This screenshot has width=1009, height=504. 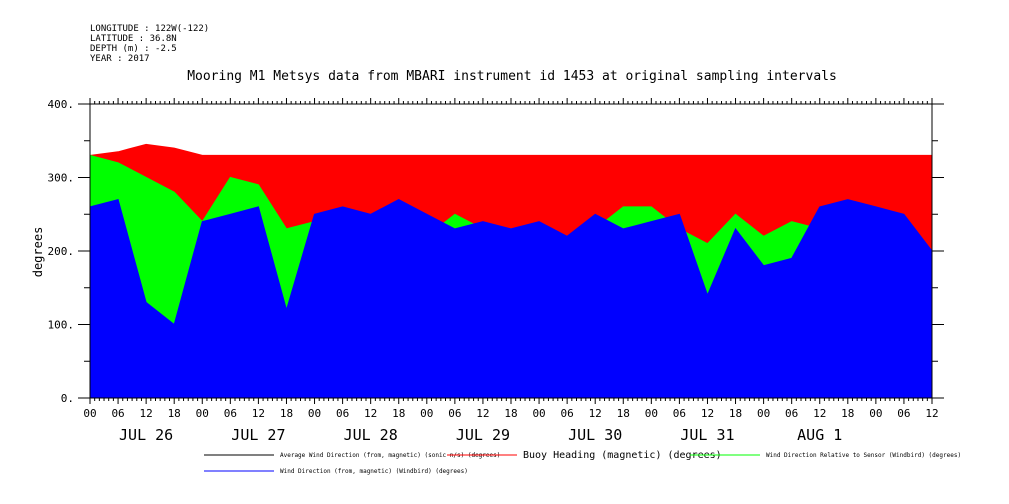 What do you see at coordinates (819, 435) in the screenshot?
I see `x-day-label: AUG 1` at bounding box center [819, 435].